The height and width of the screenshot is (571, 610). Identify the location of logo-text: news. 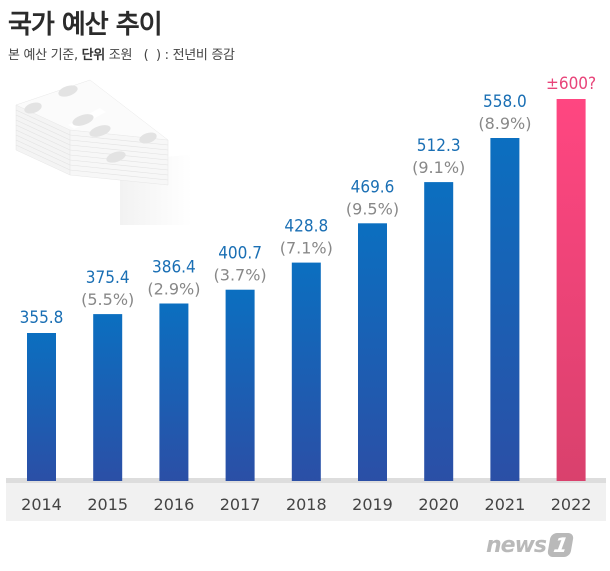
(516, 545).